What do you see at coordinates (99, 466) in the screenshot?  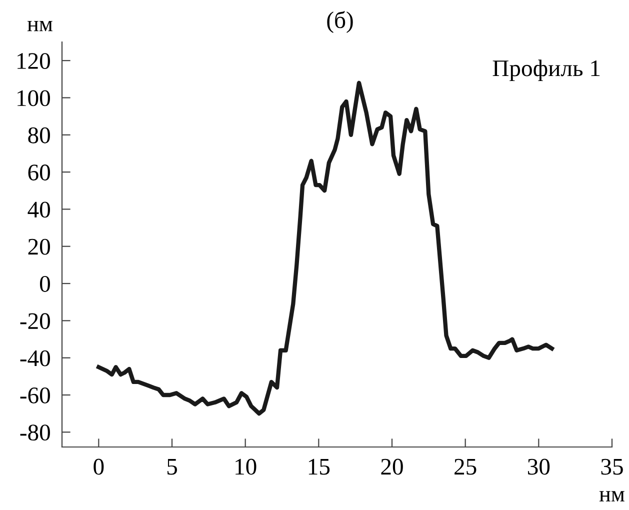 I see `x-tick-label: 0` at bounding box center [99, 466].